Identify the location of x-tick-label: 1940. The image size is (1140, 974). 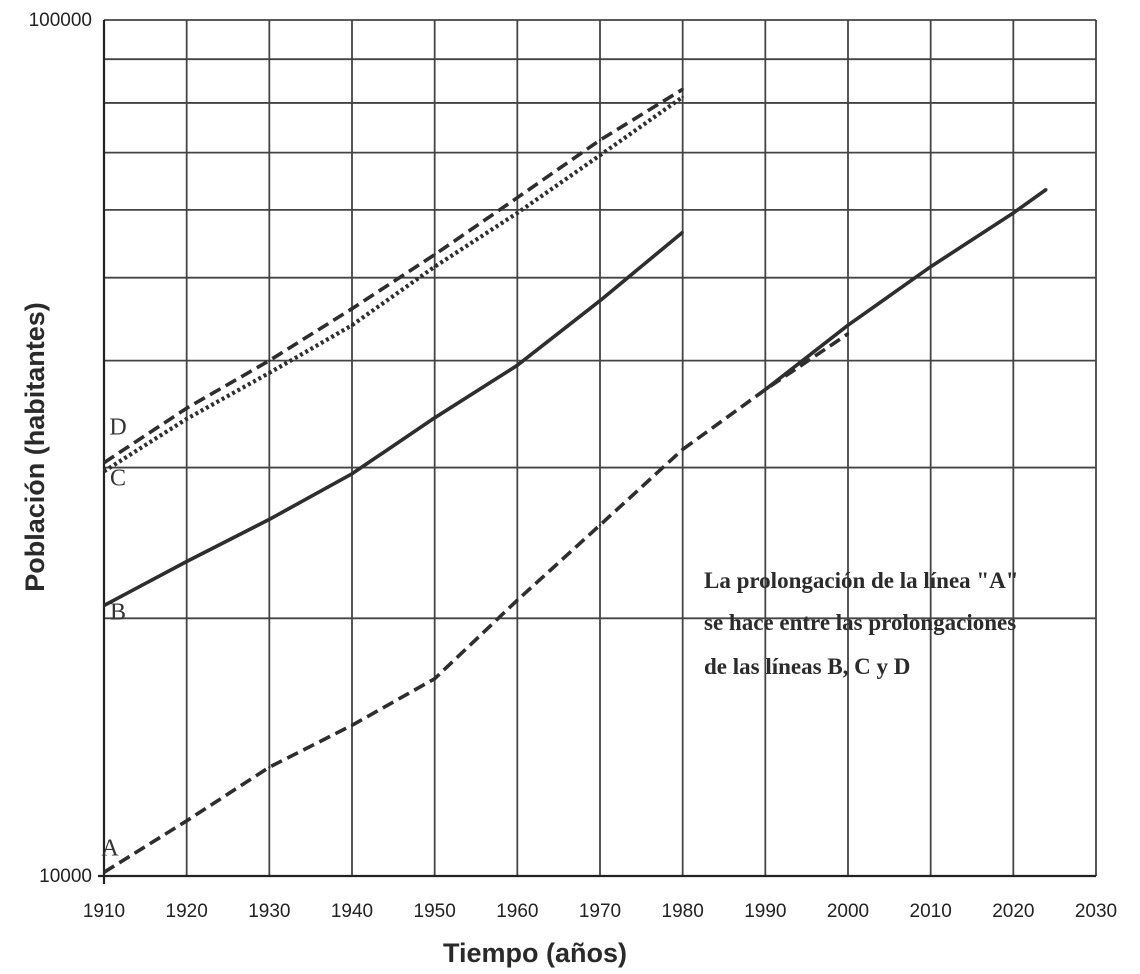
(352, 911).